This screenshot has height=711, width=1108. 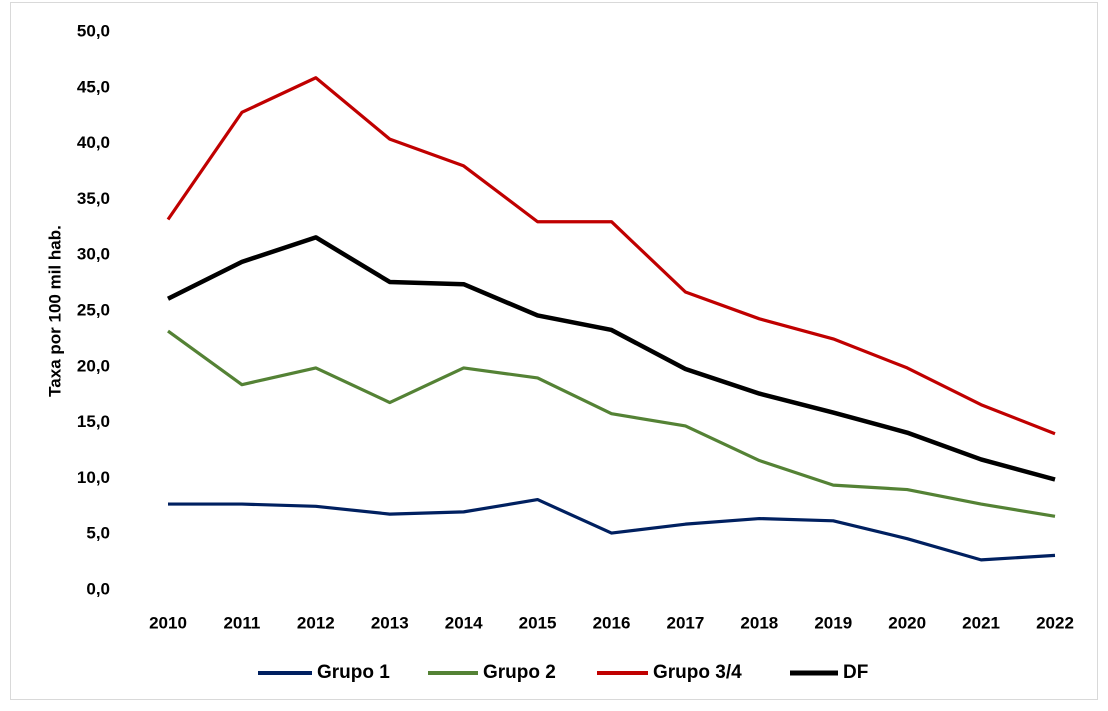 I want to click on y-axis-label: Taxa por 100 mil hab., so click(x=54, y=311).